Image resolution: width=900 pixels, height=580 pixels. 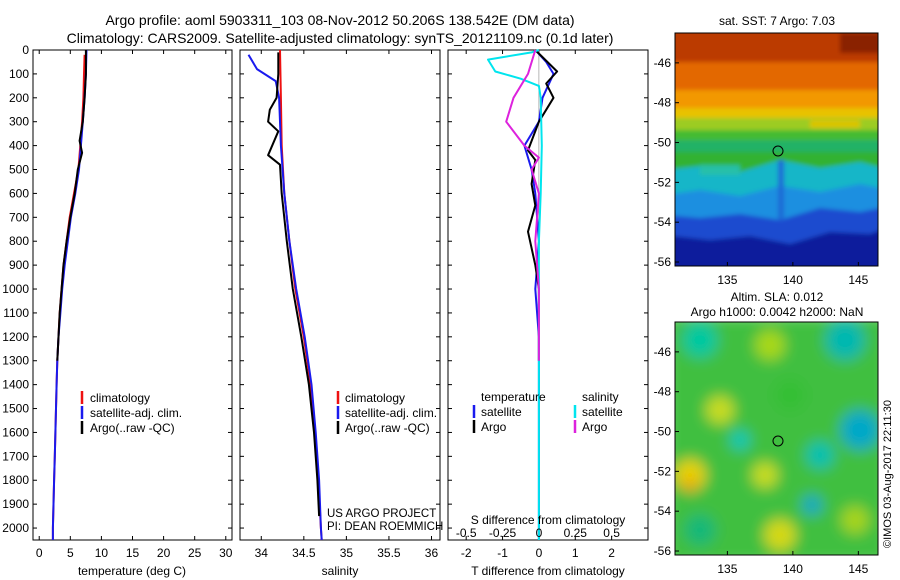 What do you see at coordinates (15, 528) in the screenshot?
I see `depth-tick-label: 2000` at bounding box center [15, 528].